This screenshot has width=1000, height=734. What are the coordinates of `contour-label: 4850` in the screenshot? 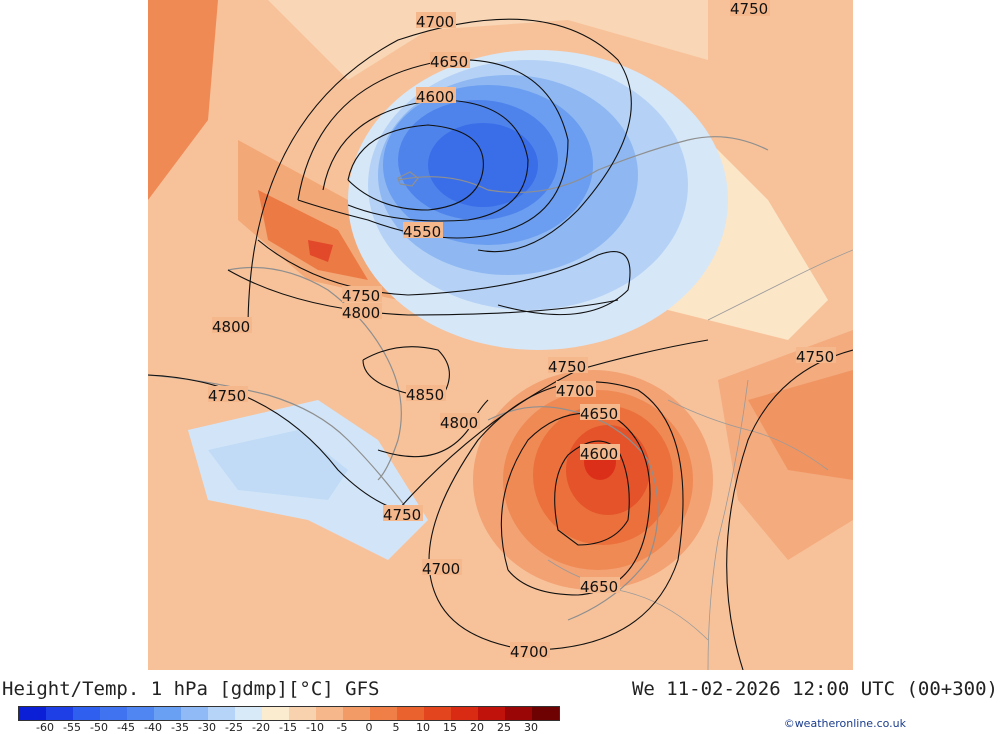 It's located at (425, 395).